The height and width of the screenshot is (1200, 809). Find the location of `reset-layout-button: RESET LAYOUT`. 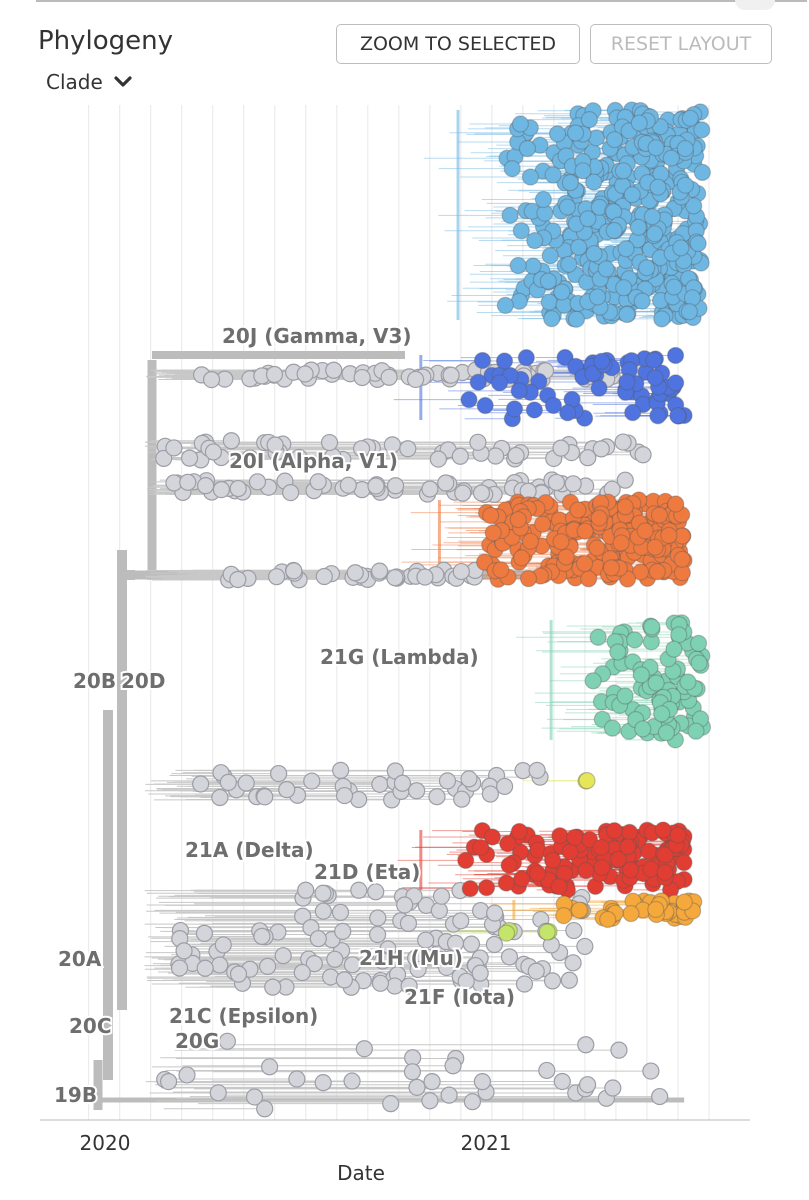

reset-layout-button: RESET LAYOUT is located at coordinates (681, 44).